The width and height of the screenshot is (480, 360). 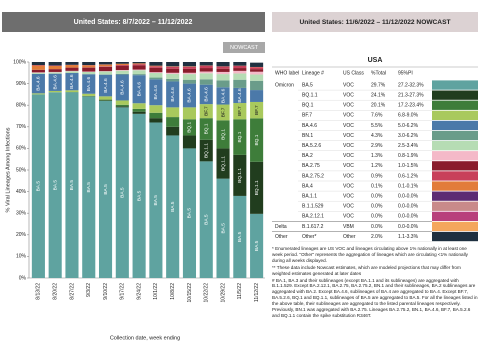 What do you see at coordinates (257, 187) in the screenshot?
I see `segment-label: BQ.1.1` at bounding box center [257, 187].